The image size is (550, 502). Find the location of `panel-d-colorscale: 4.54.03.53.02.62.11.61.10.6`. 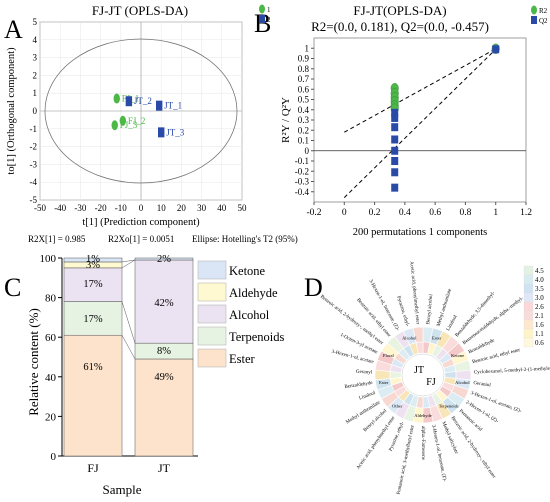

panel-d-colorscale: 4.54.03.53.02.62.11.61.10.6 is located at coordinates (533, 306).